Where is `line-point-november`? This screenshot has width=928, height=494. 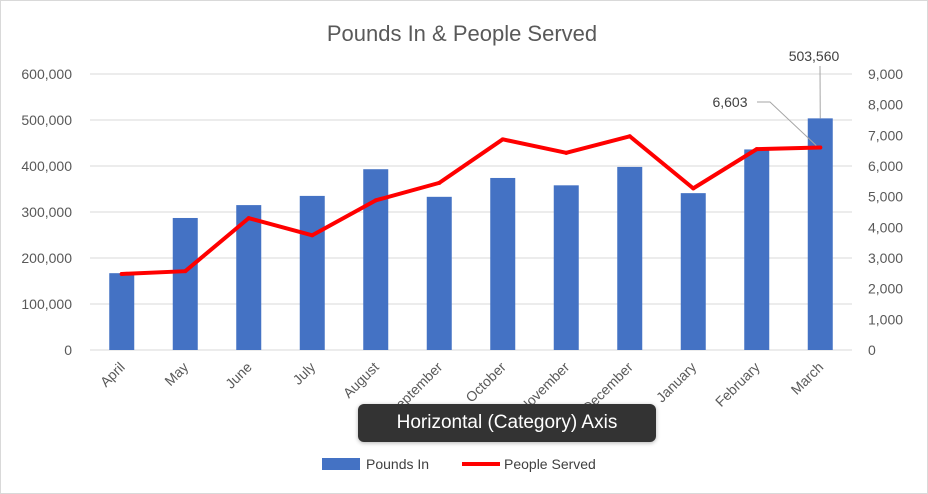 line-point-november is located at coordinates (566, 152).